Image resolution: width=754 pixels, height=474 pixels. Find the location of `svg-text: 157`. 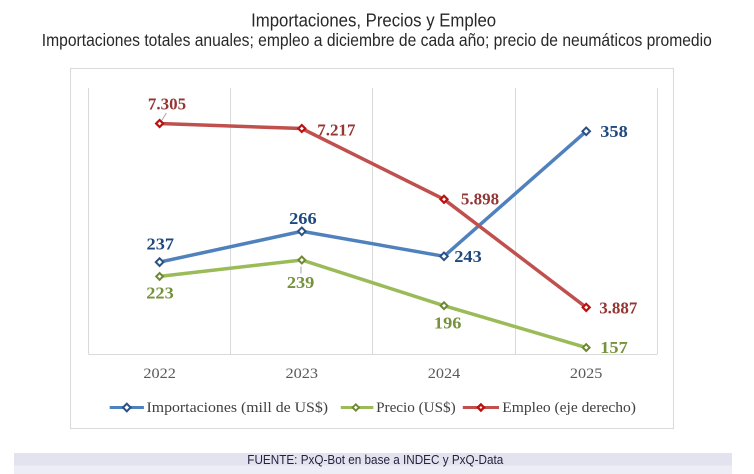

svg-text: 157 is located at coordinates (614, 347).